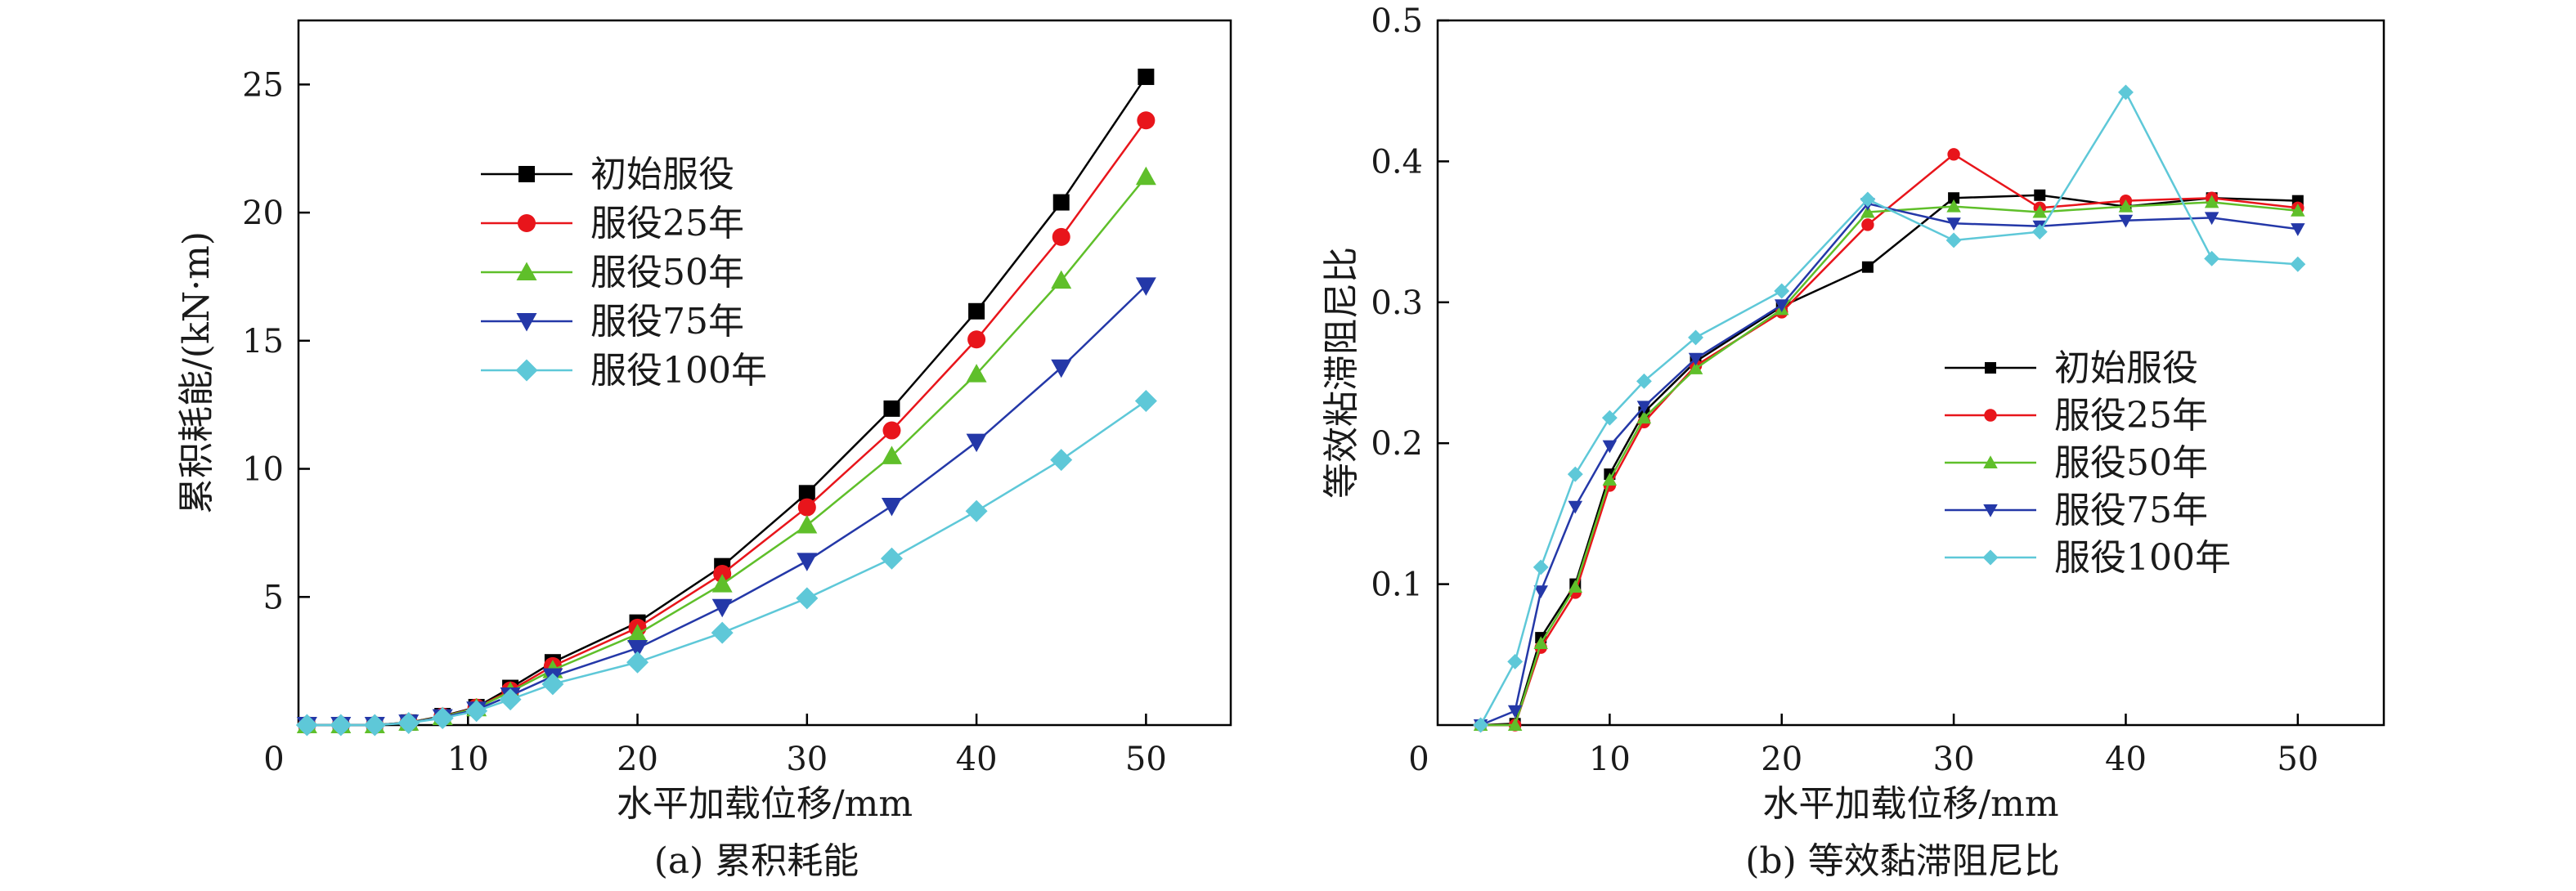 Image resolution: width=2576 pixels, height=891 pixels. Describe the element at coordinates (1610, 759) in the screenshot. I see `x-tick-label: 10` at that location.